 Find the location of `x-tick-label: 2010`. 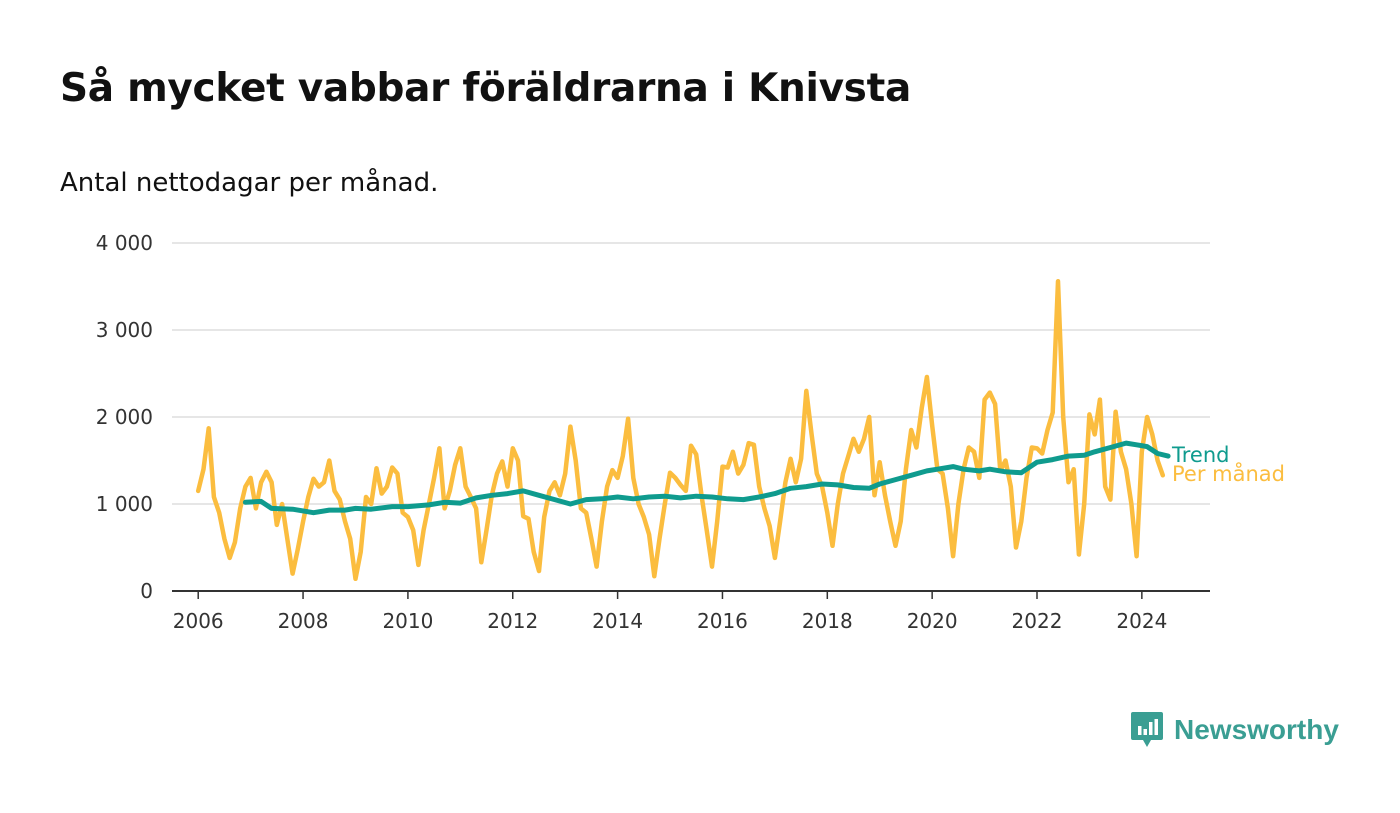

x-tick-label: 2010 is located at coordinates (407, 621).